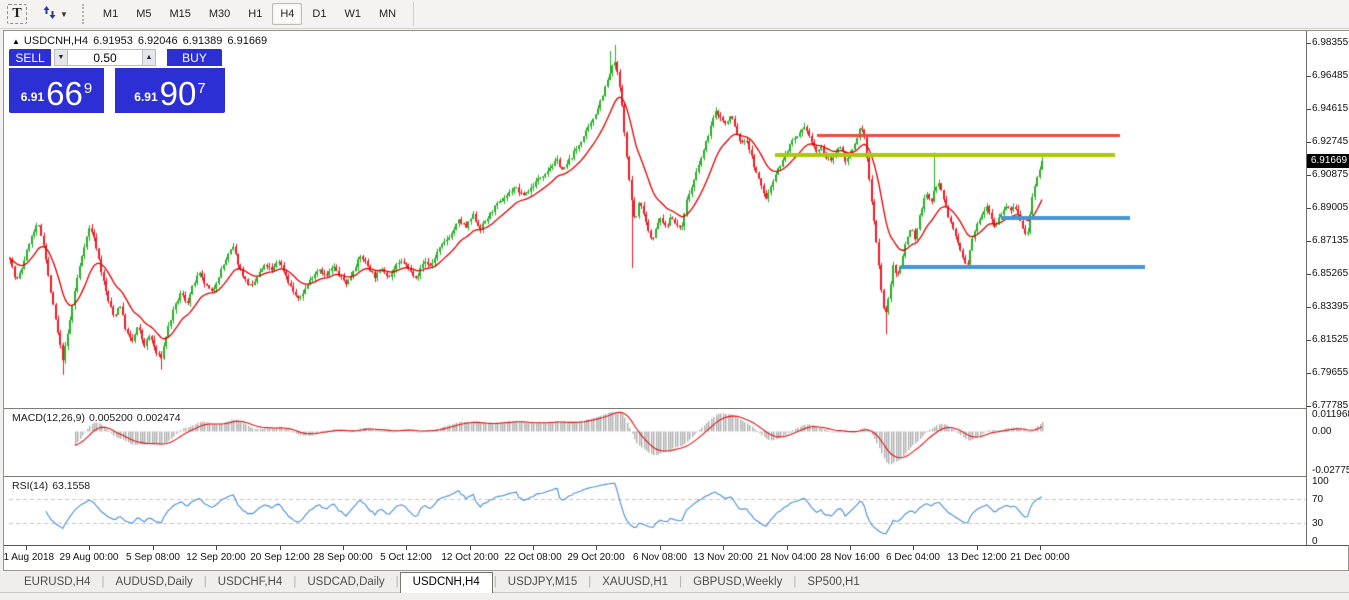  Describe the element at coordinates (16, 41) in the screenshot. I see `collapse-triangle-icon: ▲` at that location.